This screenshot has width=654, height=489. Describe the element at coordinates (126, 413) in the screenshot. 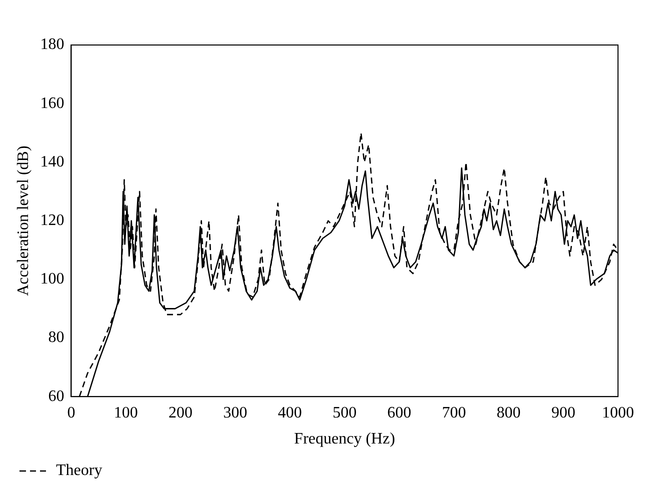

I see `x-tick-label: 100` at that location.